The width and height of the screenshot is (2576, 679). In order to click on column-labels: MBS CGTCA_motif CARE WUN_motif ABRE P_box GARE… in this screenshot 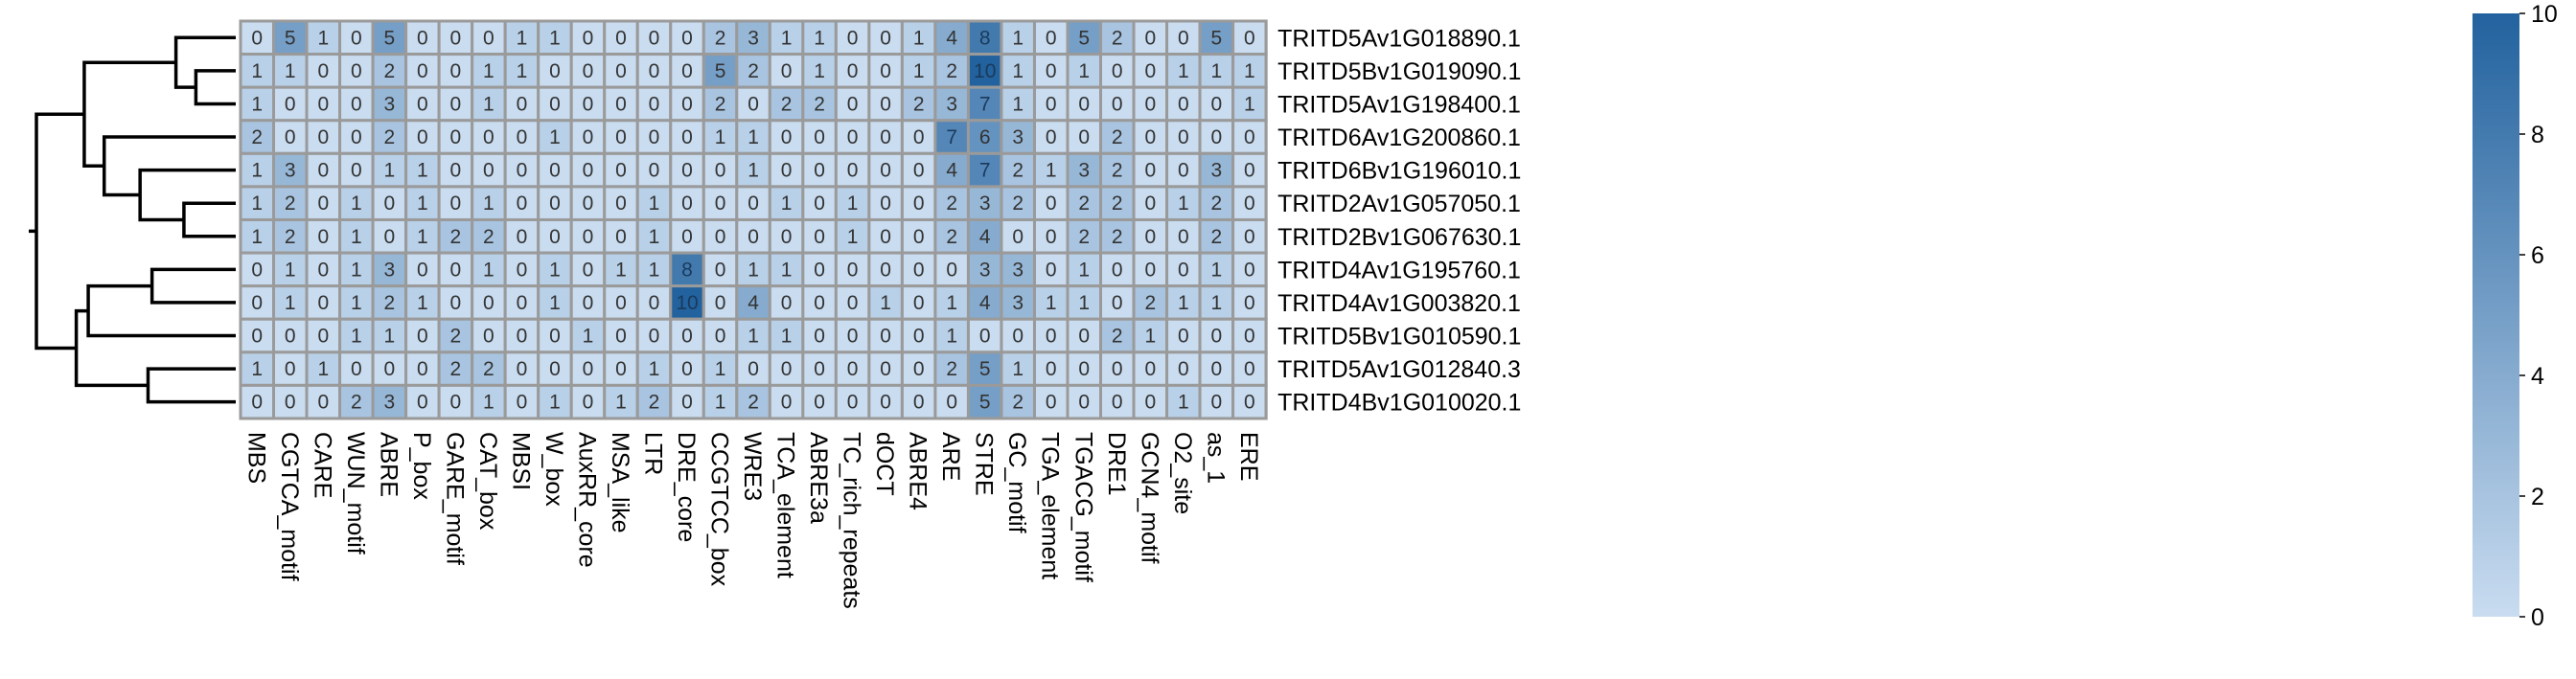, I will do `click(752, 520)`.